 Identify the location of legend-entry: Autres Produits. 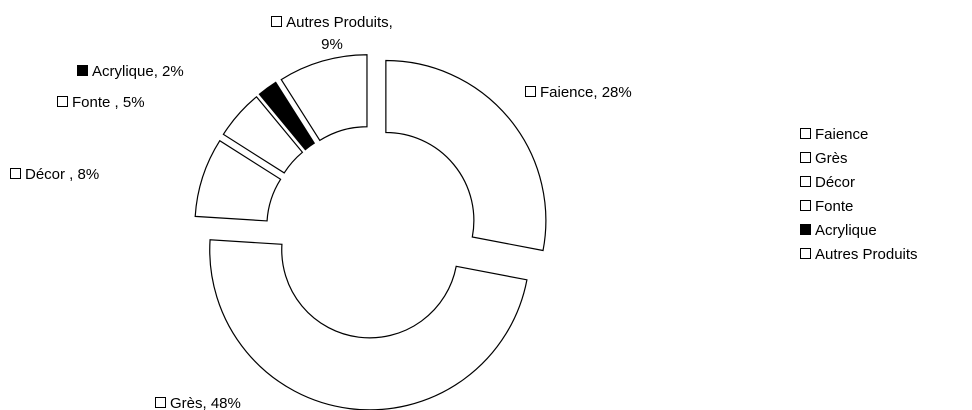
(859, 254).